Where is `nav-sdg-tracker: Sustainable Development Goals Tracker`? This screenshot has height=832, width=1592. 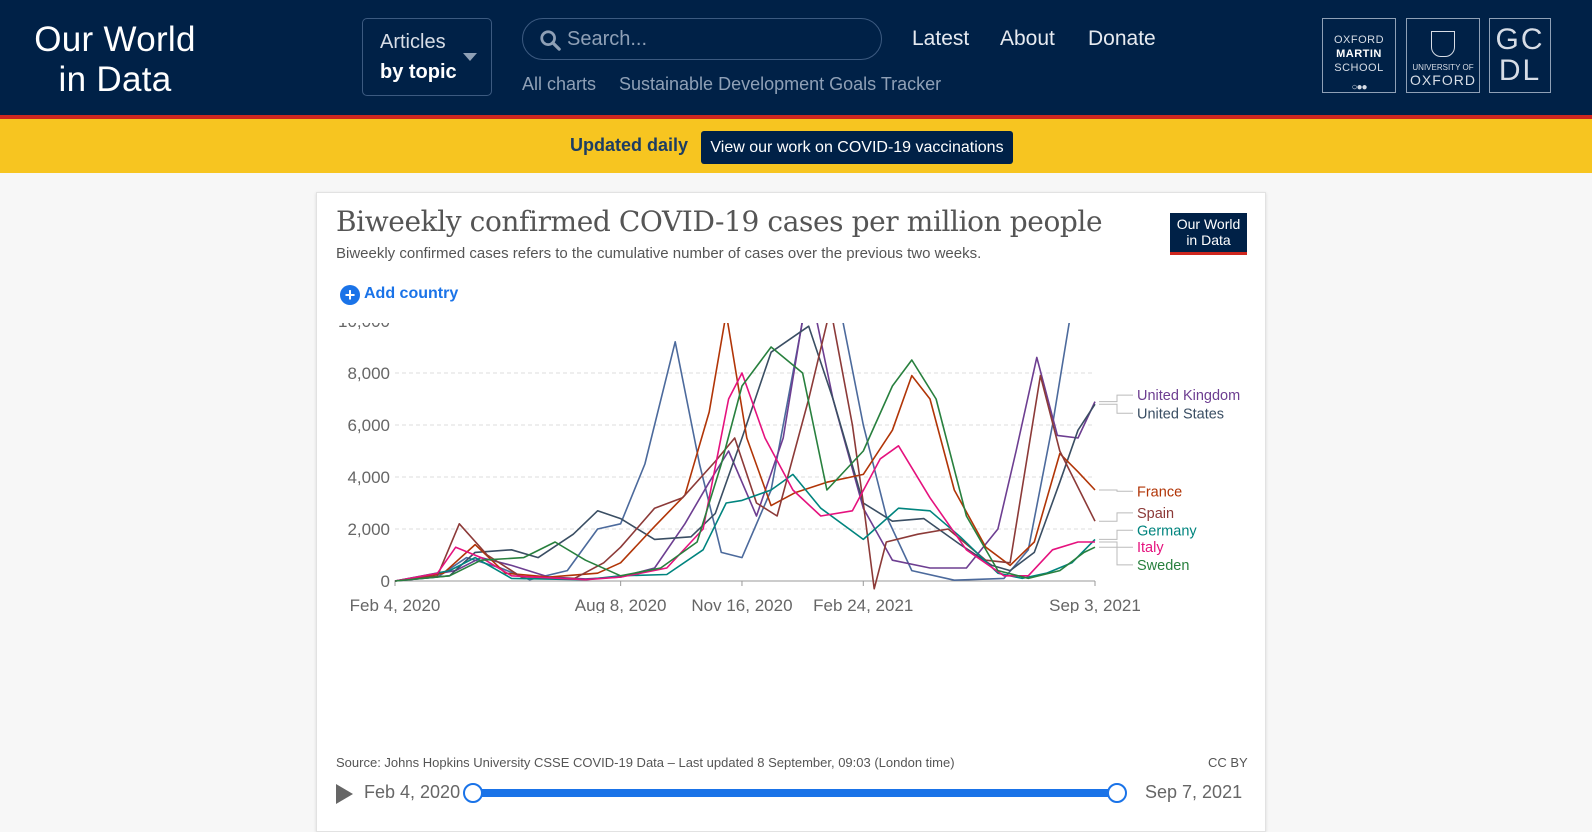
nav-sdg-tracker: Sustainable Development Goals Tracker is located at coordinates (780, 84).